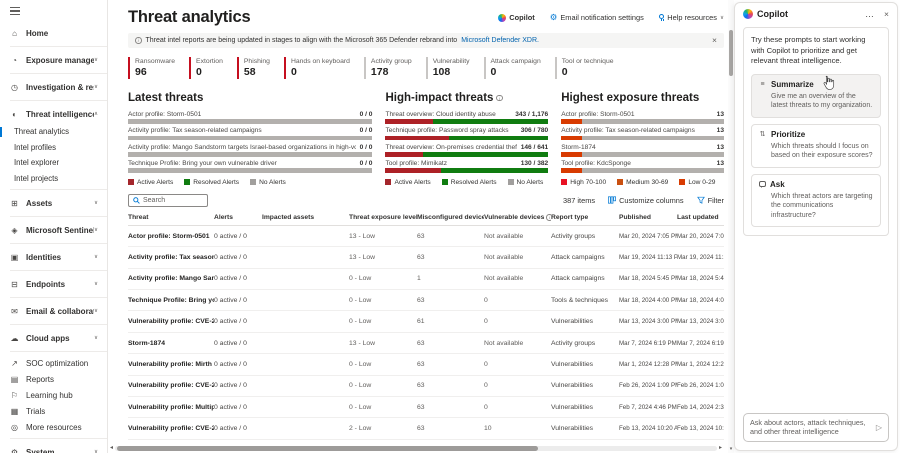 Image resolution: width=900 pixels, height=453 pixels. What do you see at coordinates (697, 182) in the screenshot?
I see `legend-item: Low 0-29` at bounding box center [697, 182].